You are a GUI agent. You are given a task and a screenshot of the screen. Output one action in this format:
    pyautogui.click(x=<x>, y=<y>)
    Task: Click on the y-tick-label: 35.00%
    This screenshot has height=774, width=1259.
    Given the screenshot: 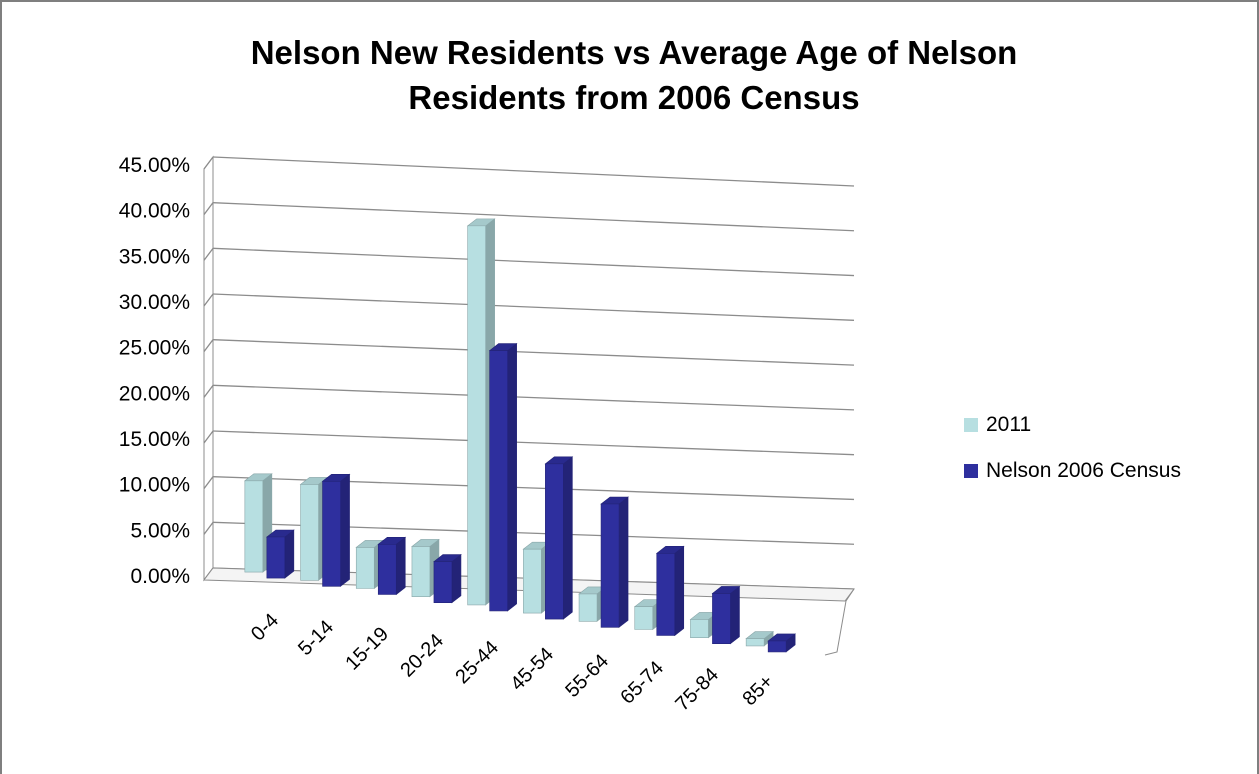 What is the action you would take?
    pyautogui.click(x=154, y=256)
    